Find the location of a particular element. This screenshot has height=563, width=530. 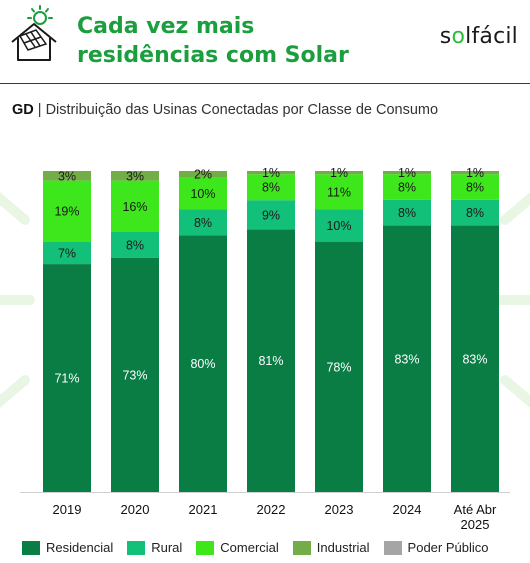

data-label-rural-2022: 9% is located at coordinates (271, 215).